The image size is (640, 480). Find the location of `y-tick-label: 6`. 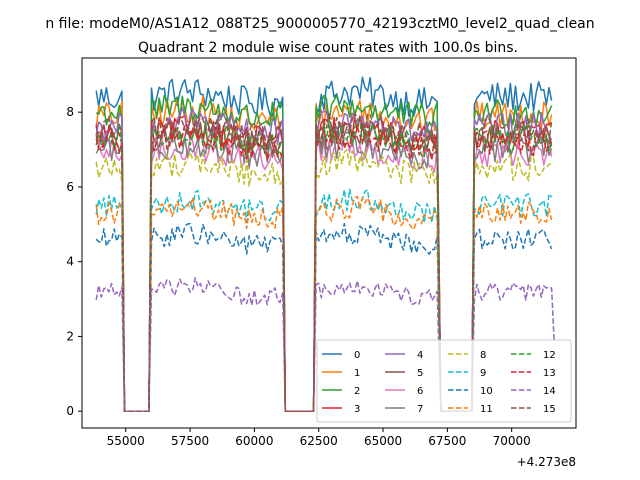

y-tick-label: 6 is located at coordinates (70, 187).